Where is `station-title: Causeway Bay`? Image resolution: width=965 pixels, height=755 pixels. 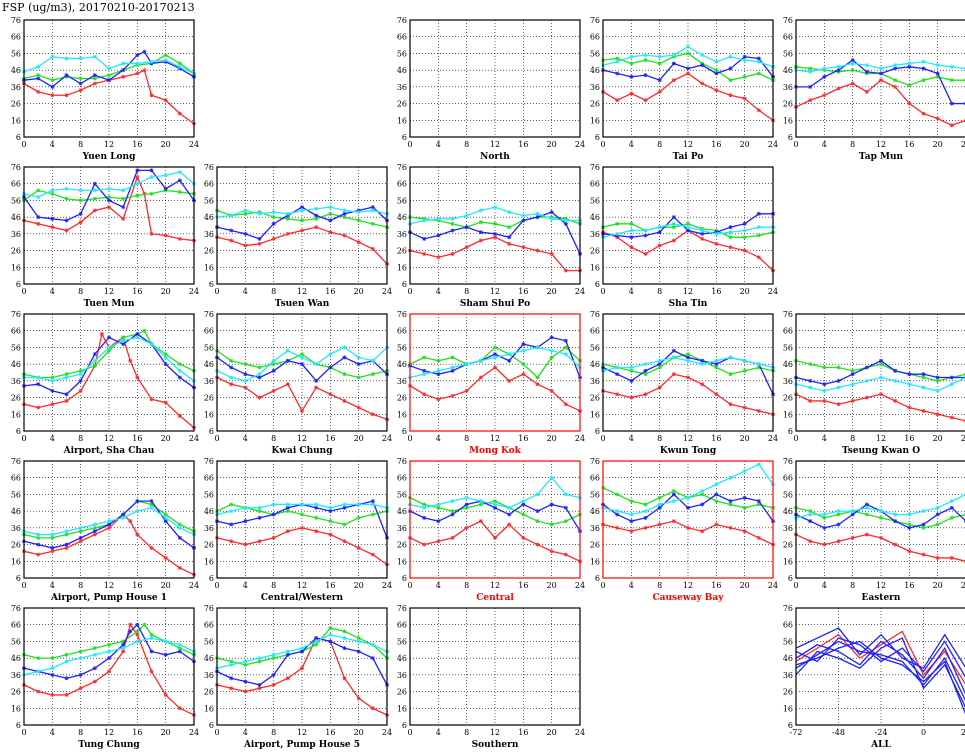 station-title: Causeway Bay is located at coordinates (689, 598).